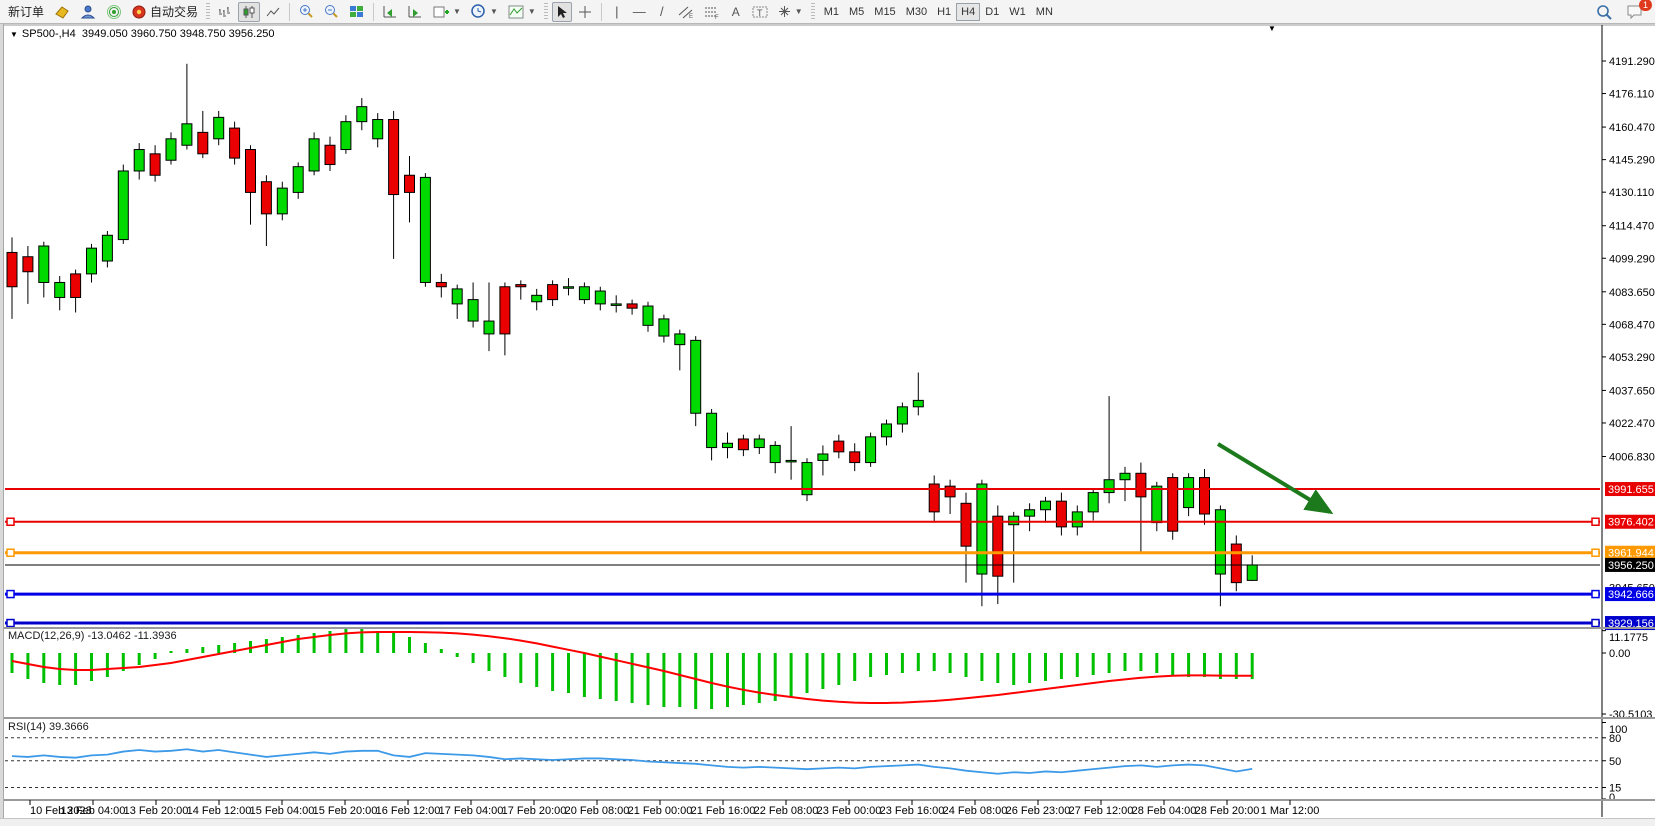 The height and width of the screenshot is (826, 1655). Describe the element at coordinates (916, 11) in the screenshot. I see `timeframe-M30: M30` at that location.